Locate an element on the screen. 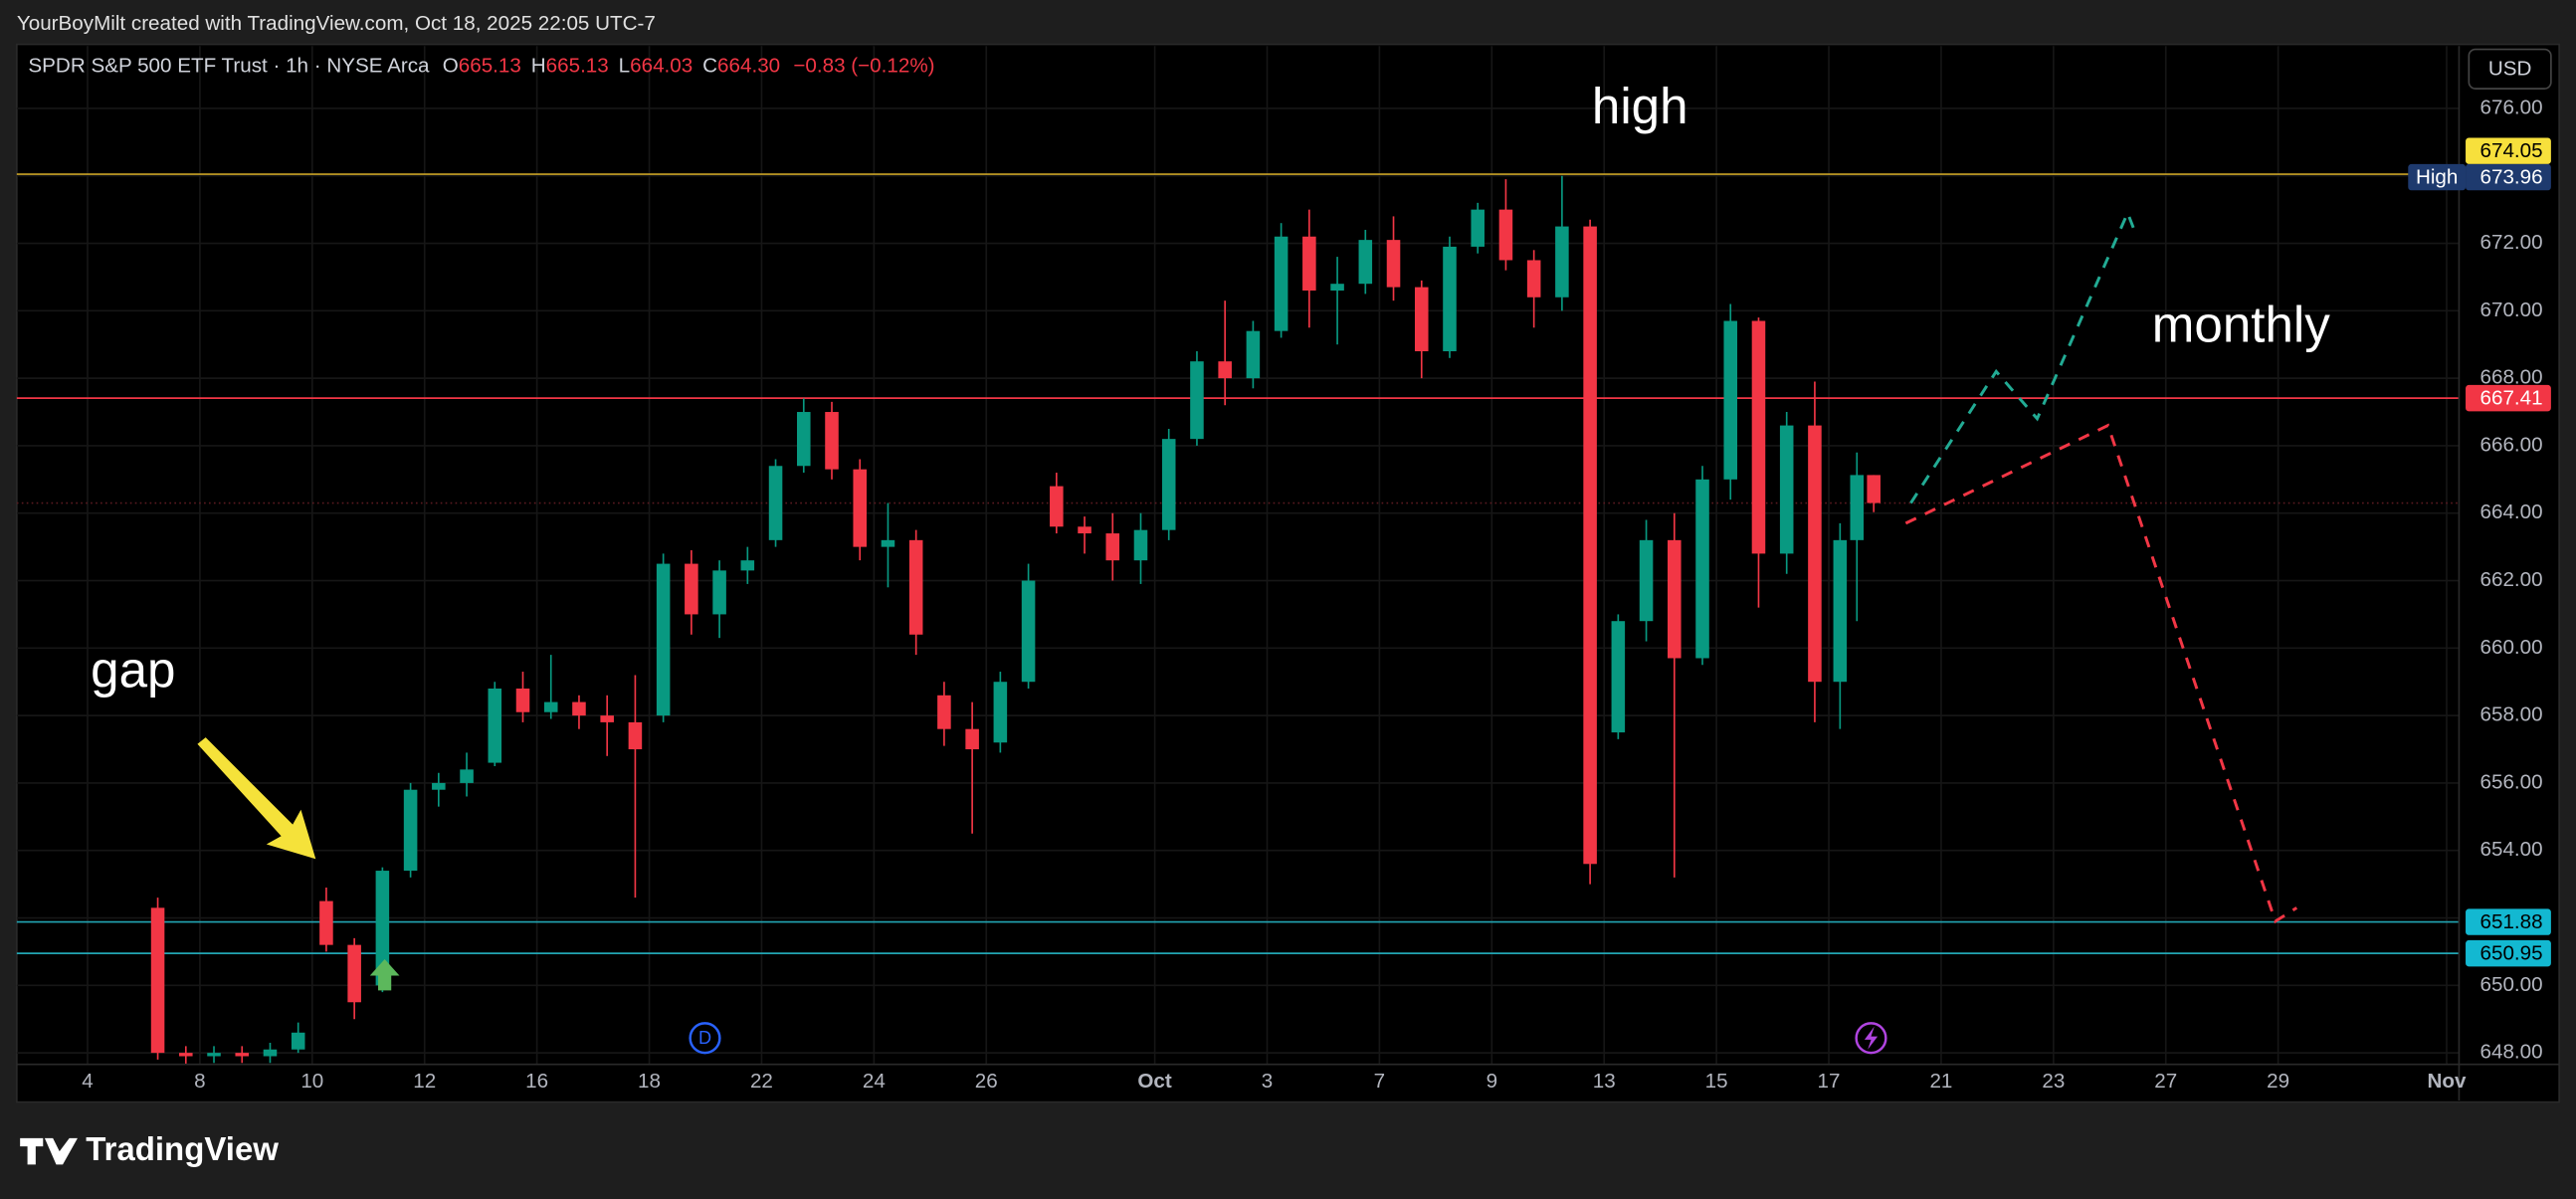  x-tick-label: Oct is located at coordinates (1154, 1081).